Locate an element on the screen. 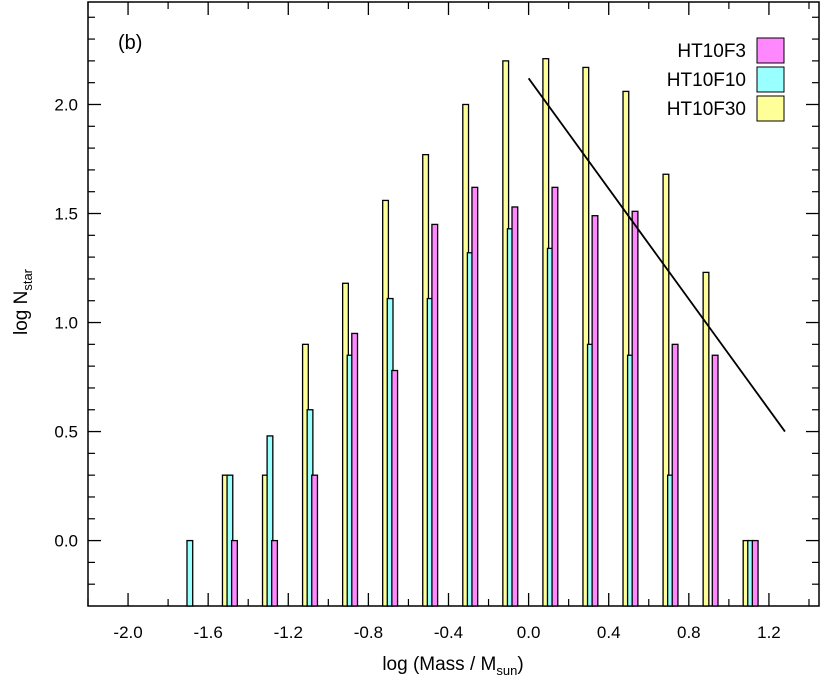 The height and width of the screenshot is (685, 830). x-axis-label: log (Mass / Msun) is located at coordinates (452, 666).